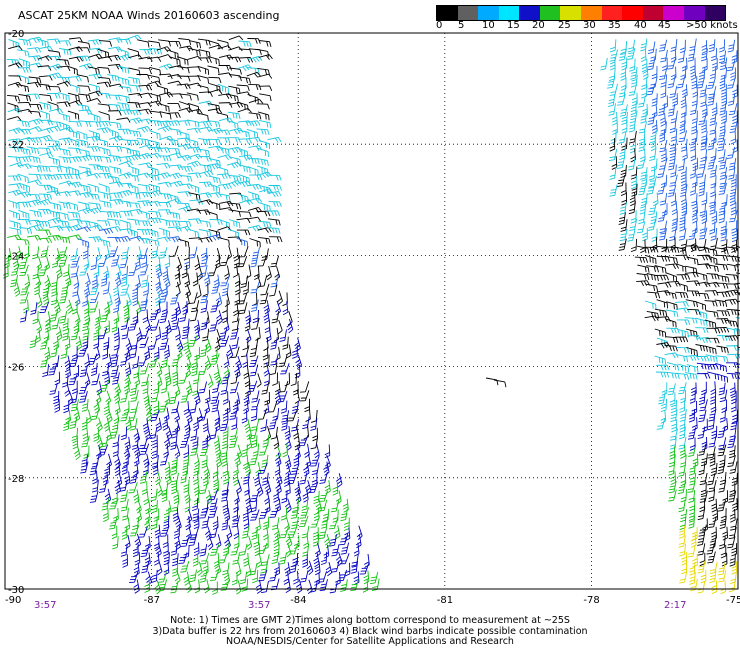 The image size is (740, 650). I want to click on speed-colorbar, so click(581, 13).